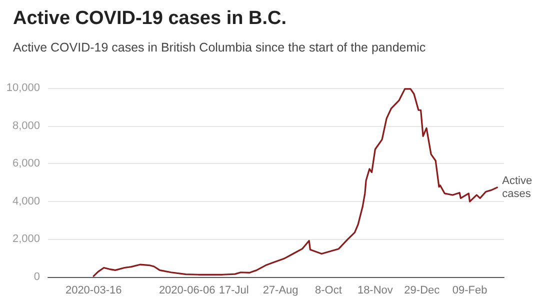  I want to click on x-tick-label: 09-Feb, so click(470, 290).